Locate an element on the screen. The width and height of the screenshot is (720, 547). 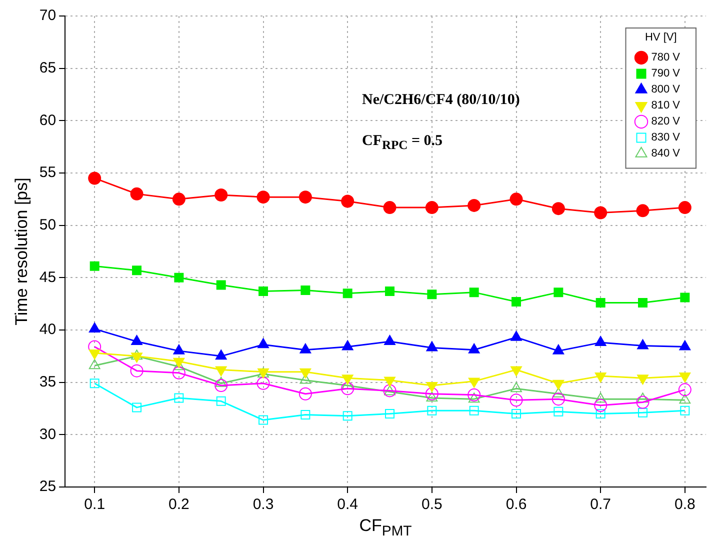
annotation: CF$_{RPC}$ = 0.5 is located at coordinates (403, 143).